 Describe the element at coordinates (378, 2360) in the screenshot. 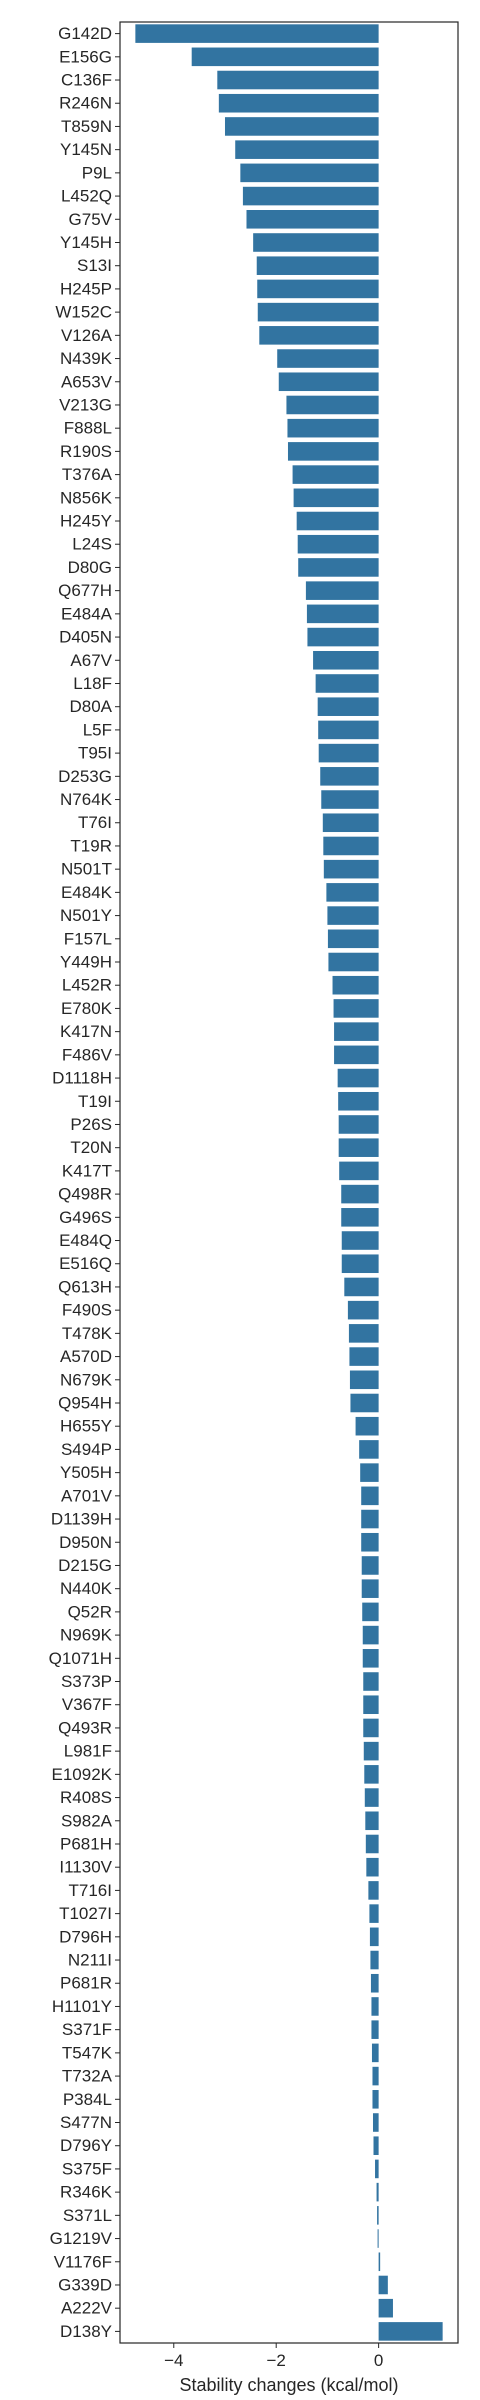

I see `x-tick-label: 0` at that location.